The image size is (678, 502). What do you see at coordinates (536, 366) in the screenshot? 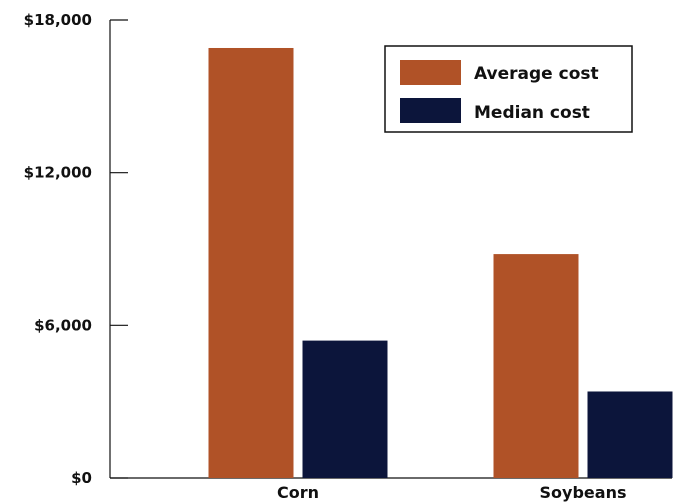
I see `bar-soybeans-average-cost` at bounding box center [536, 366].